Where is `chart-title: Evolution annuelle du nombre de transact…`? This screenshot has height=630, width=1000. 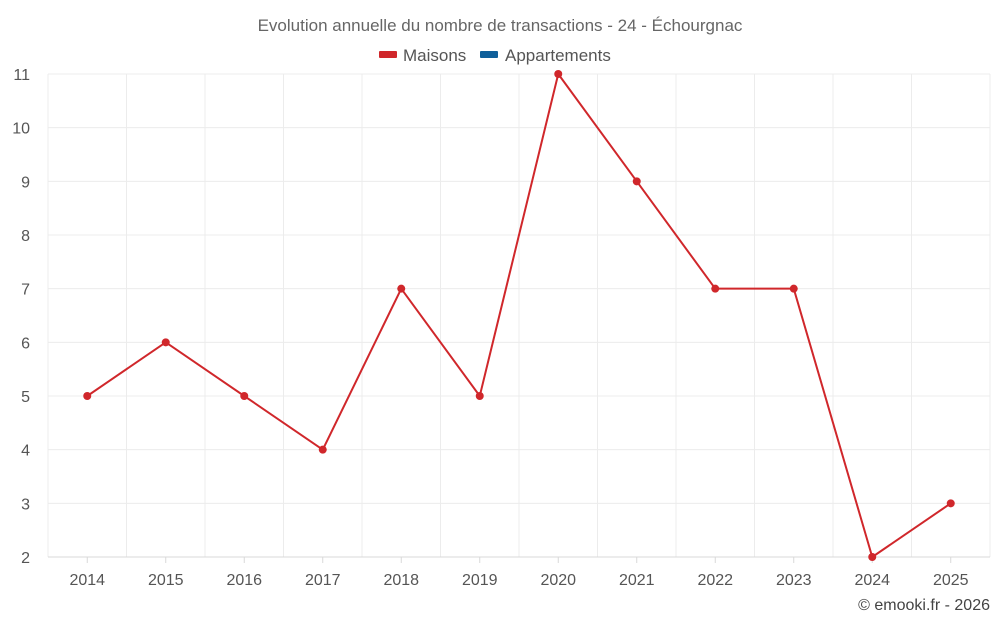 chart-title: Evolution annuelle du nombre de transact… is located at coordinates (500, 25).